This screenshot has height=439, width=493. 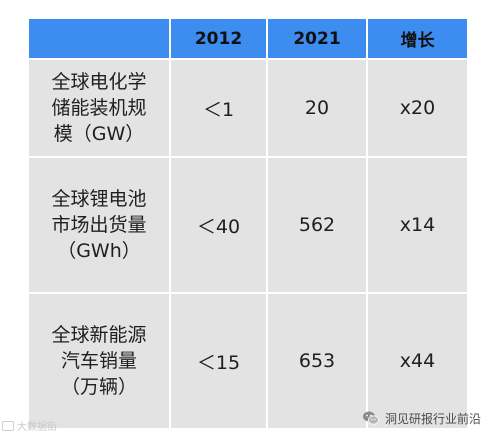 What do you see at coordinates (417, 361) in the screenshot?
I see `row-nev-growth: x44` at bounding box center [417, 361].